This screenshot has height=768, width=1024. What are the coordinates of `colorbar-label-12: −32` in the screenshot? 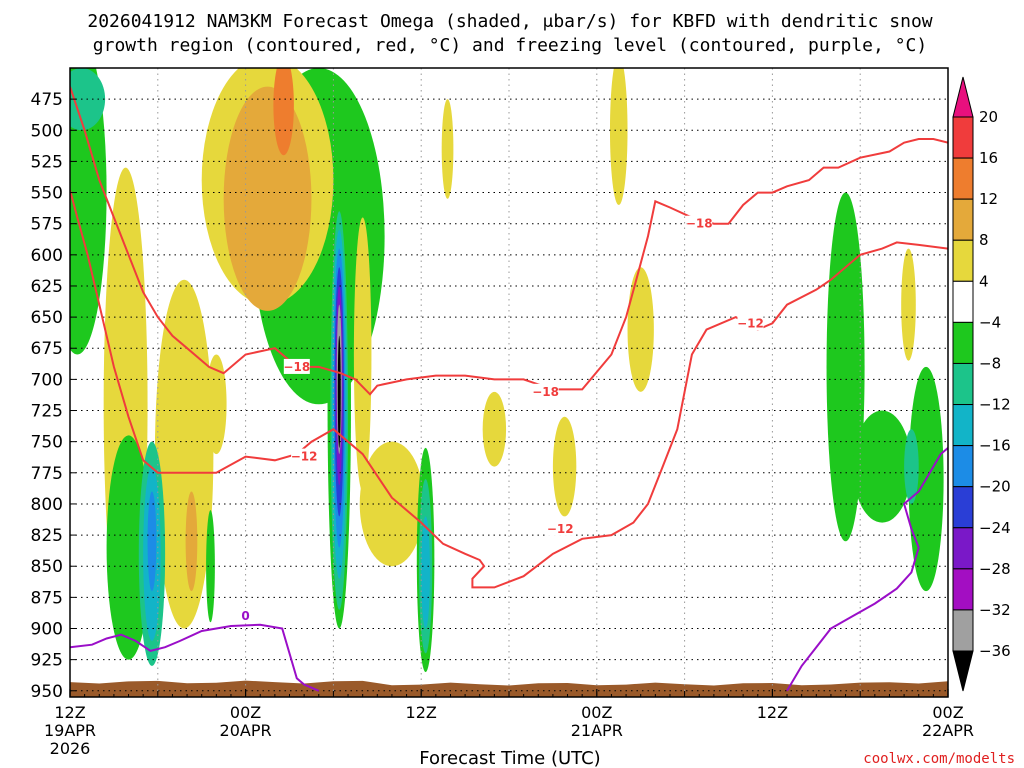 It's located at (995, 610).